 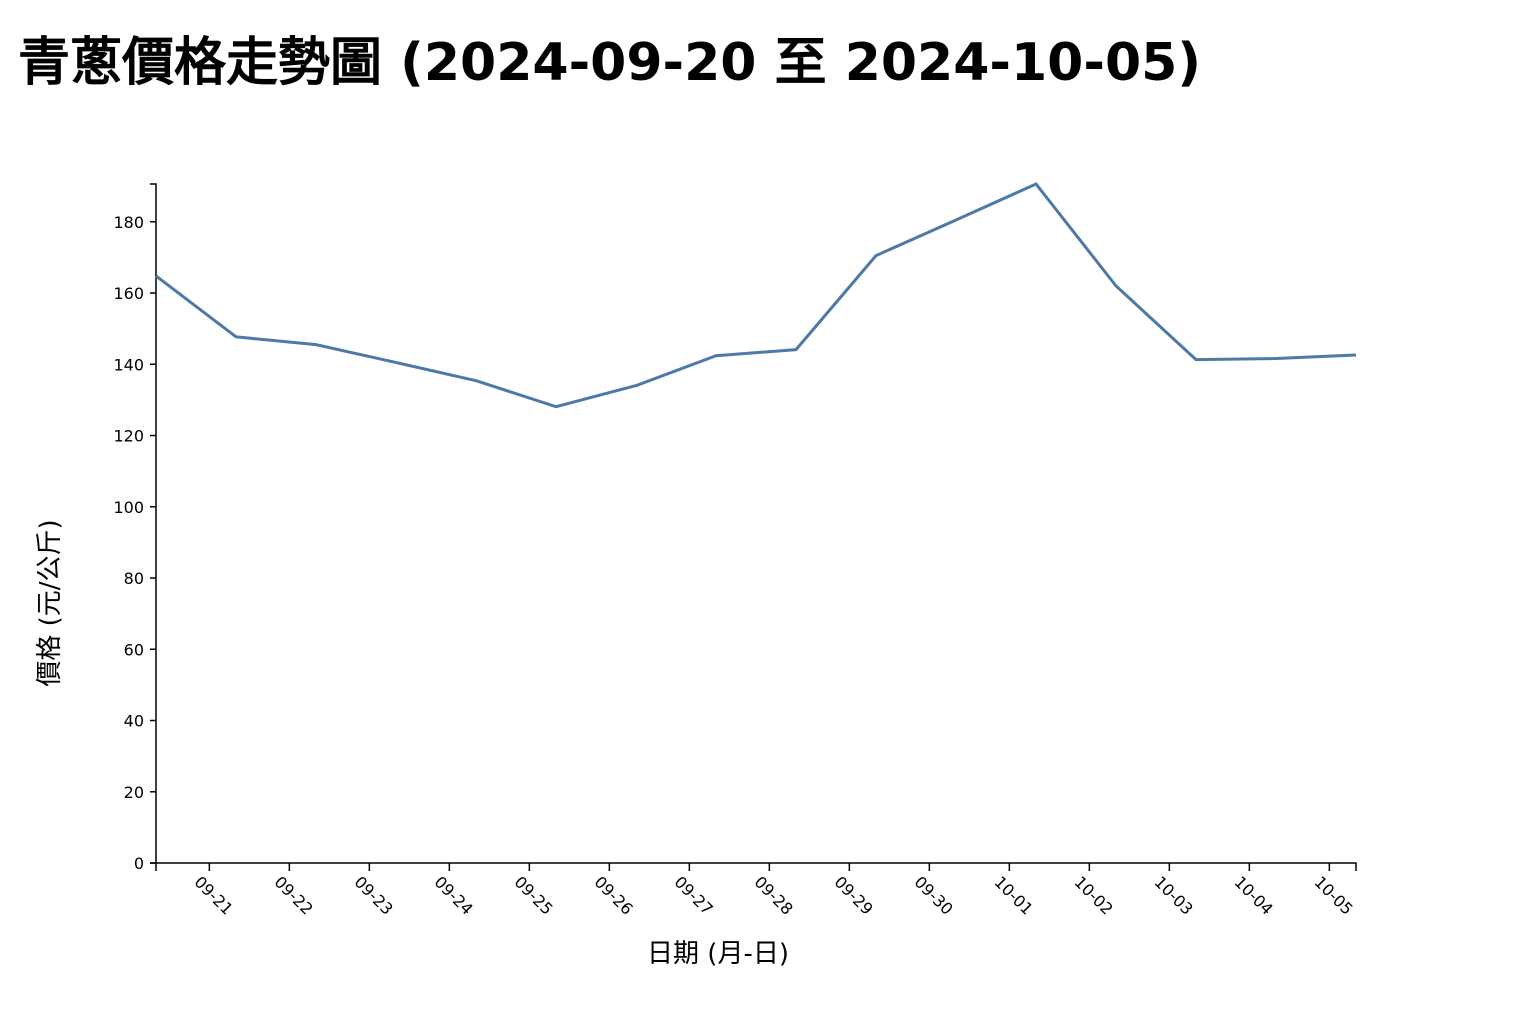 What do you see at coordinates (128, 293) in the screenshot?
I see `y-tick-label: 160` at bounding box center [128, 293].